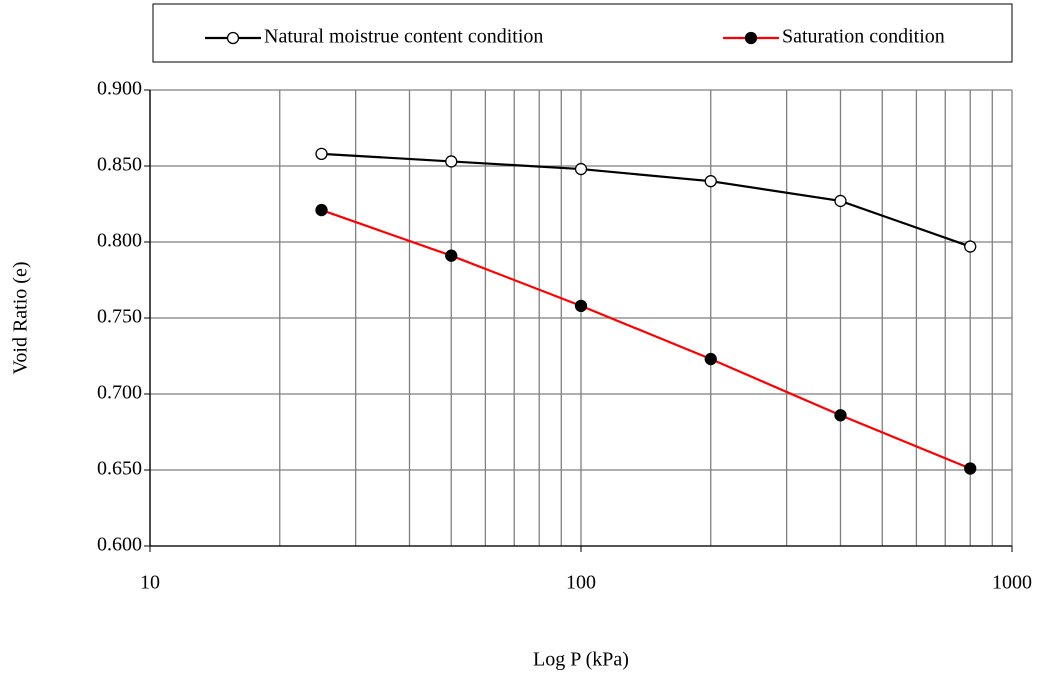 Image resolution: width=1041 pixels, height=677 pixels. Describe the element at coordinates (119, 89) in the screenshot. I see `y-tick-label: 0.900` at that location.